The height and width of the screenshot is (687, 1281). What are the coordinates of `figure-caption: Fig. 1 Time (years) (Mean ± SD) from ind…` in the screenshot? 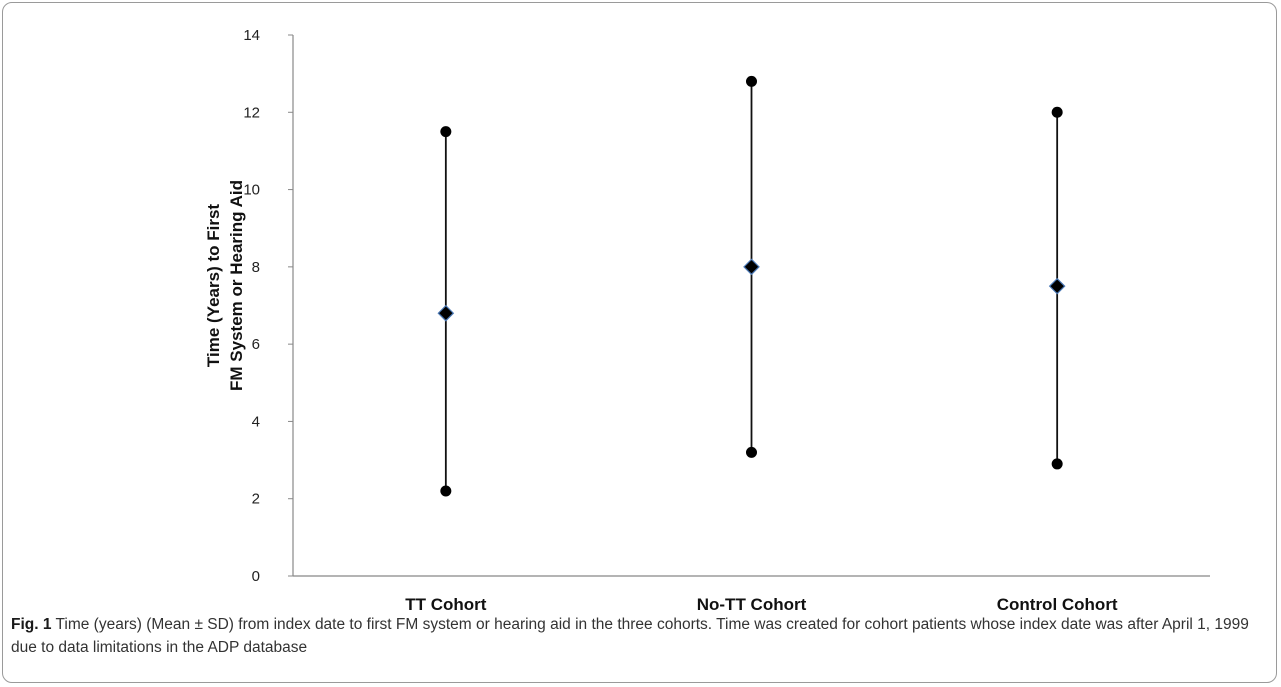 It's located at (636, 636).